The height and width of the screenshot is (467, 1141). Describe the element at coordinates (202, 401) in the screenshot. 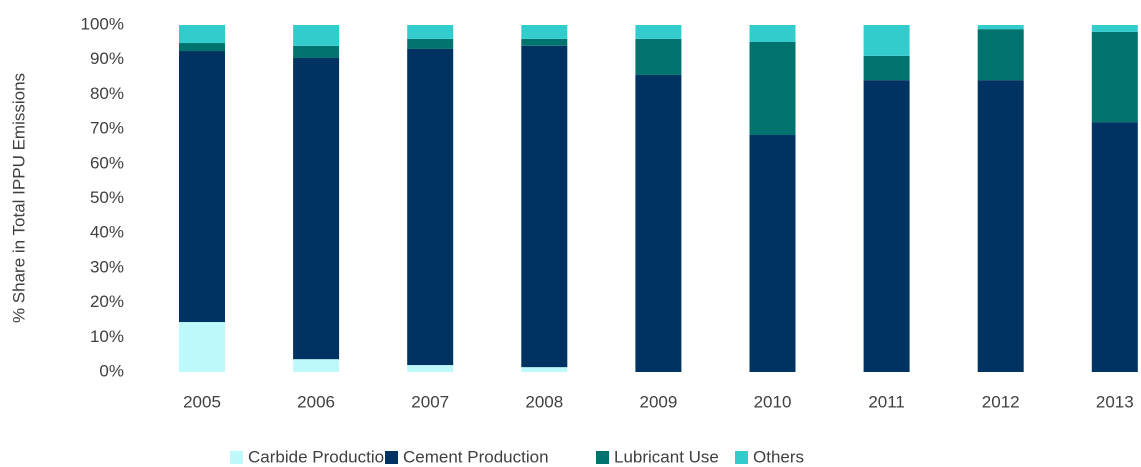

I see `x-tick-label: 2005` at that location.